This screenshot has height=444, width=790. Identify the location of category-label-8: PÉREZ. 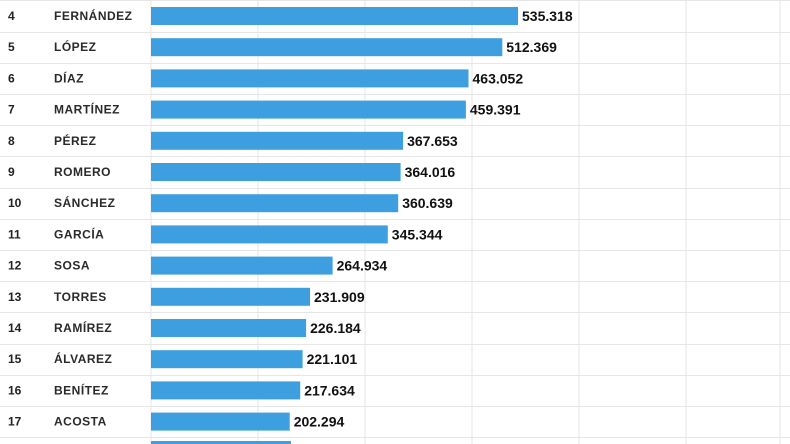
(75, 140).